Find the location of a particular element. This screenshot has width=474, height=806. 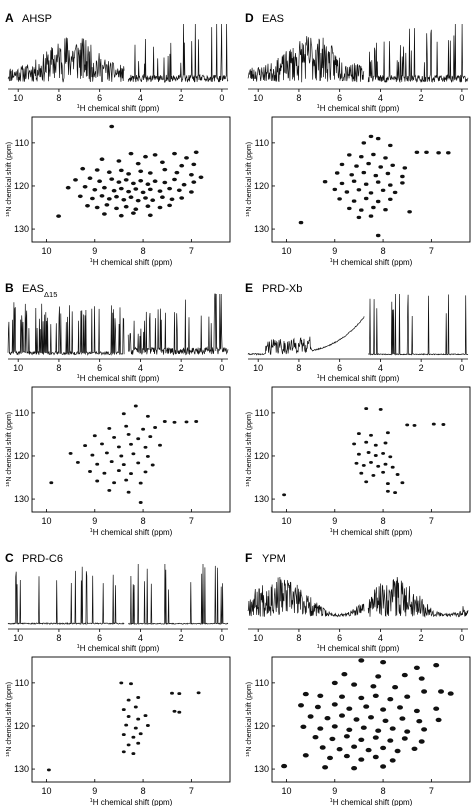

spectrum-1d-tick-label: 6 is located at coordinates (99, 98).